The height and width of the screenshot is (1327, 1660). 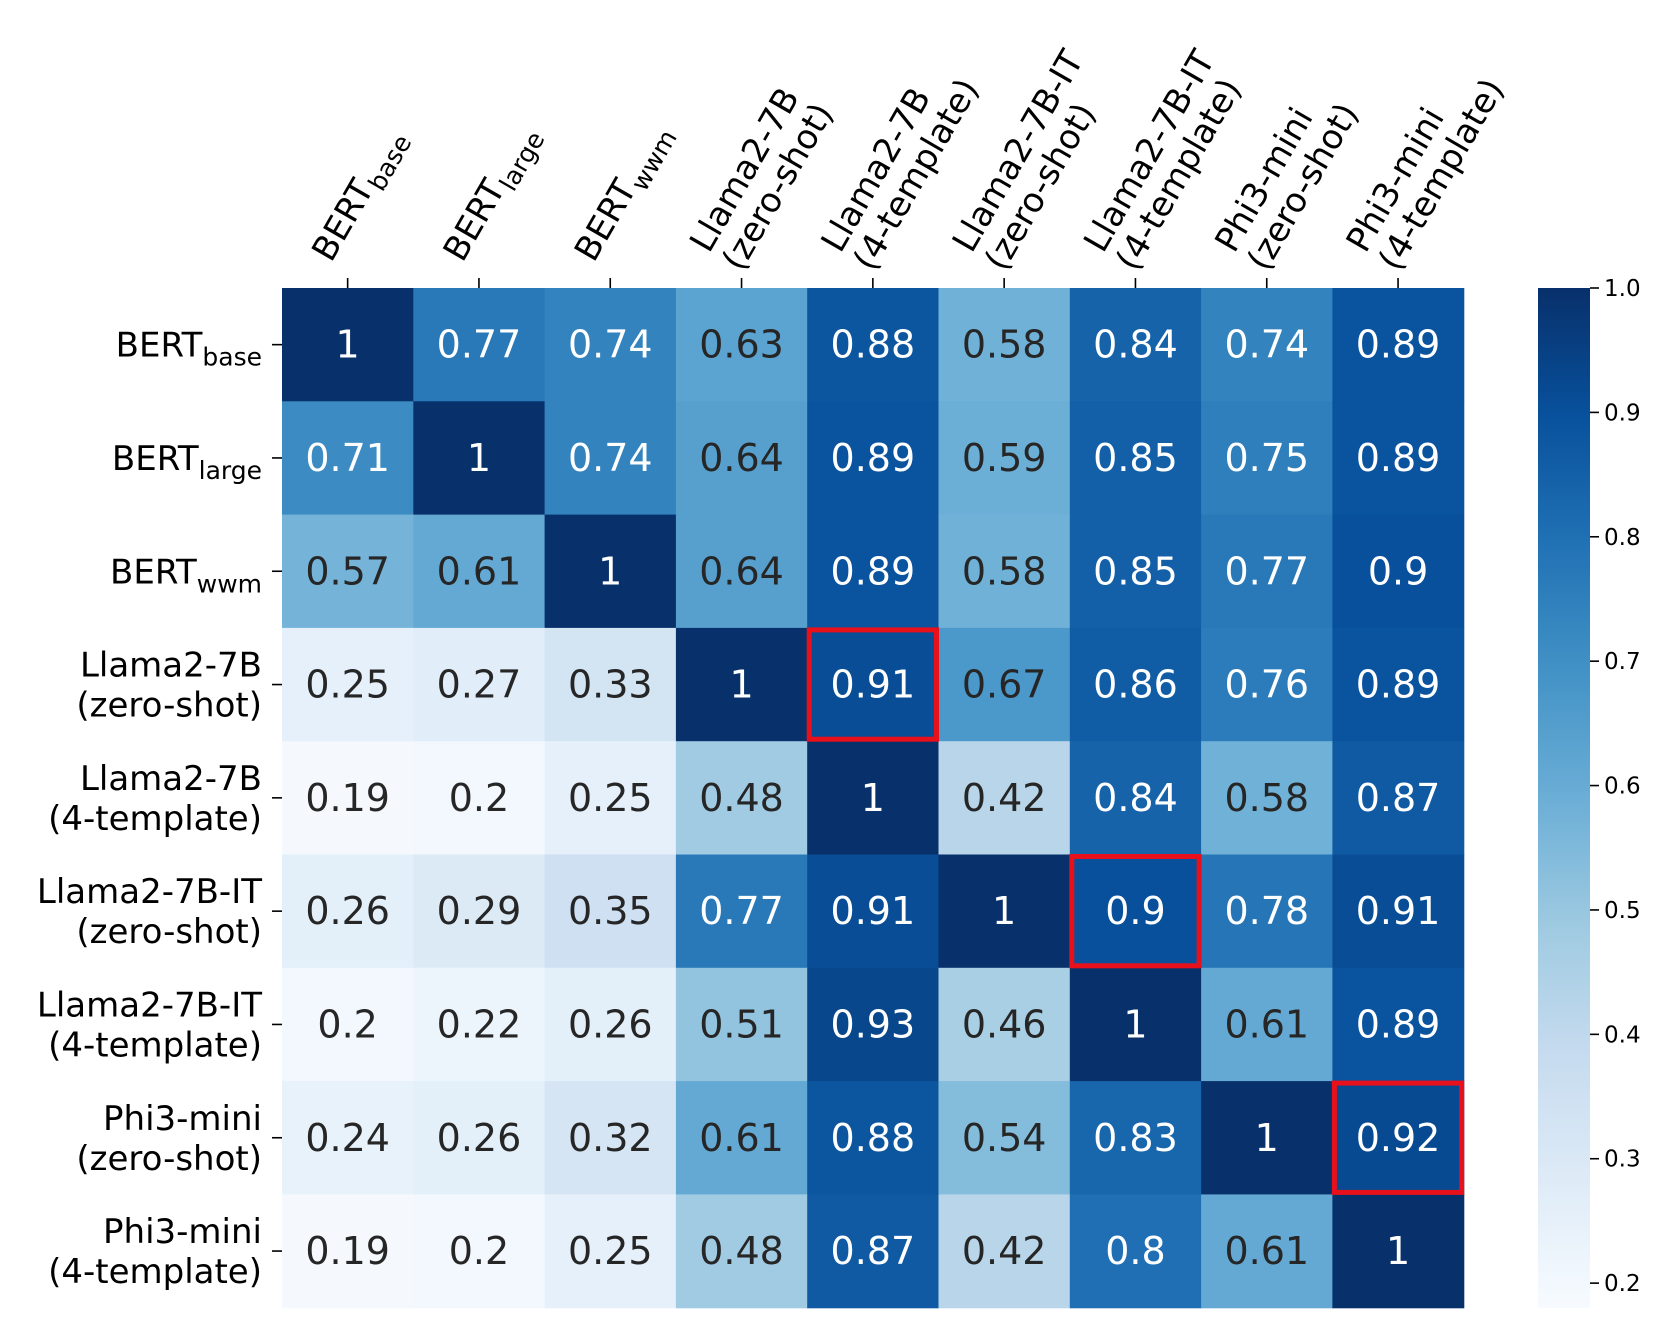 I want to click on colorbar-tick-label: 0.8, so click(x=1622, y=538).